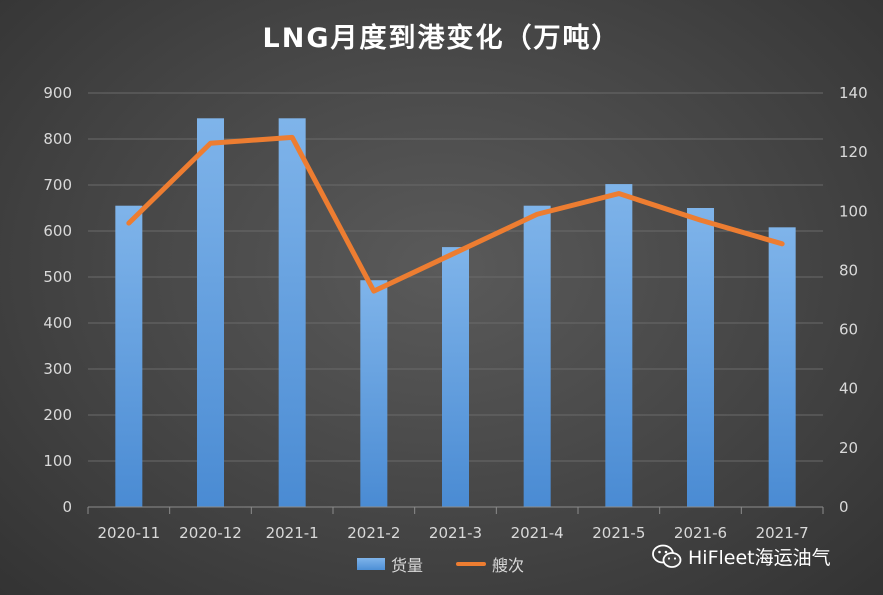  I want to click on y-right-tick-label: 140, so click(853, 93).